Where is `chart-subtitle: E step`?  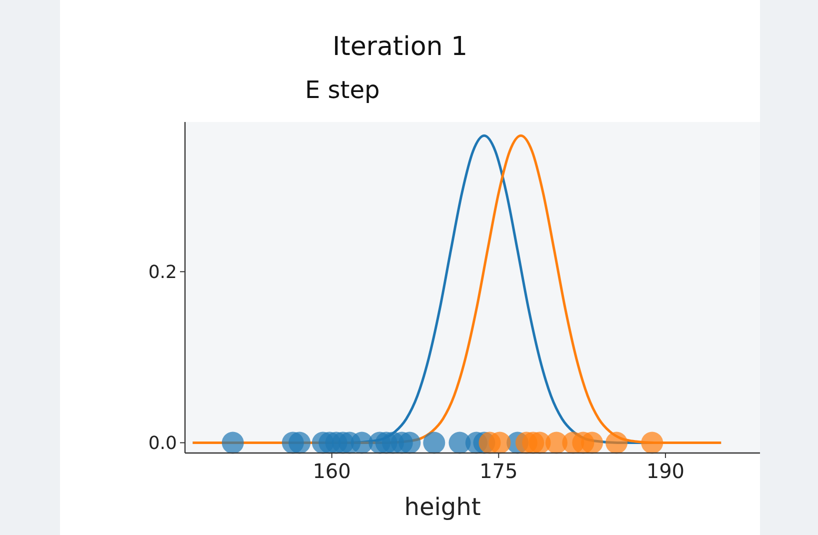 chart-subtitle: E step is located at coordinates (342, 90).